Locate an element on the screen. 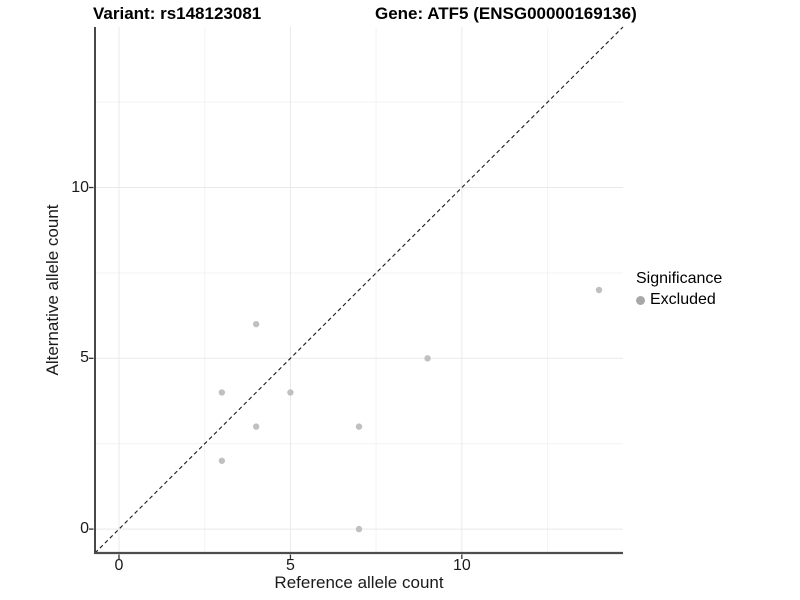  x-tick-label: 0 is located at coordinates (119, 565).